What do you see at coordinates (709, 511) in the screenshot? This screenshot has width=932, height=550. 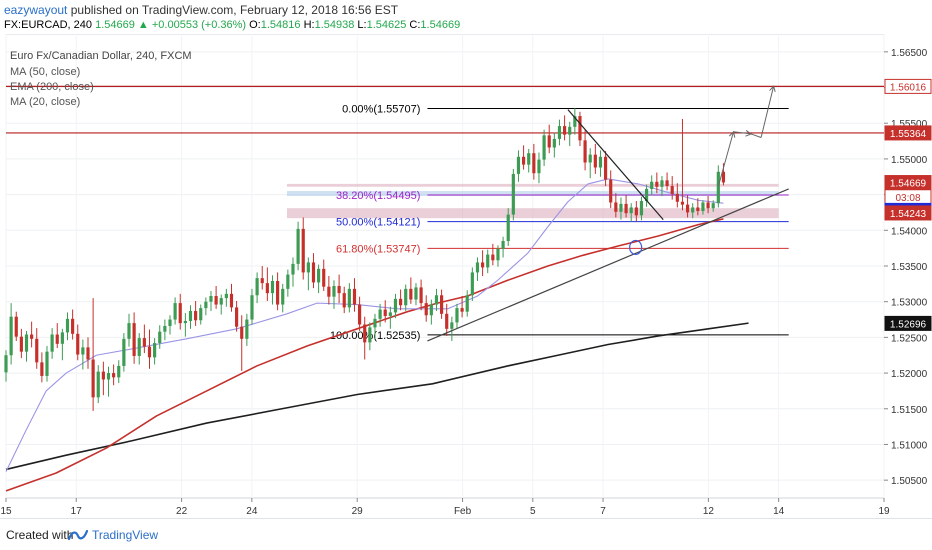 I see `time-tick-label: 12` at bounding box center [709, 511].